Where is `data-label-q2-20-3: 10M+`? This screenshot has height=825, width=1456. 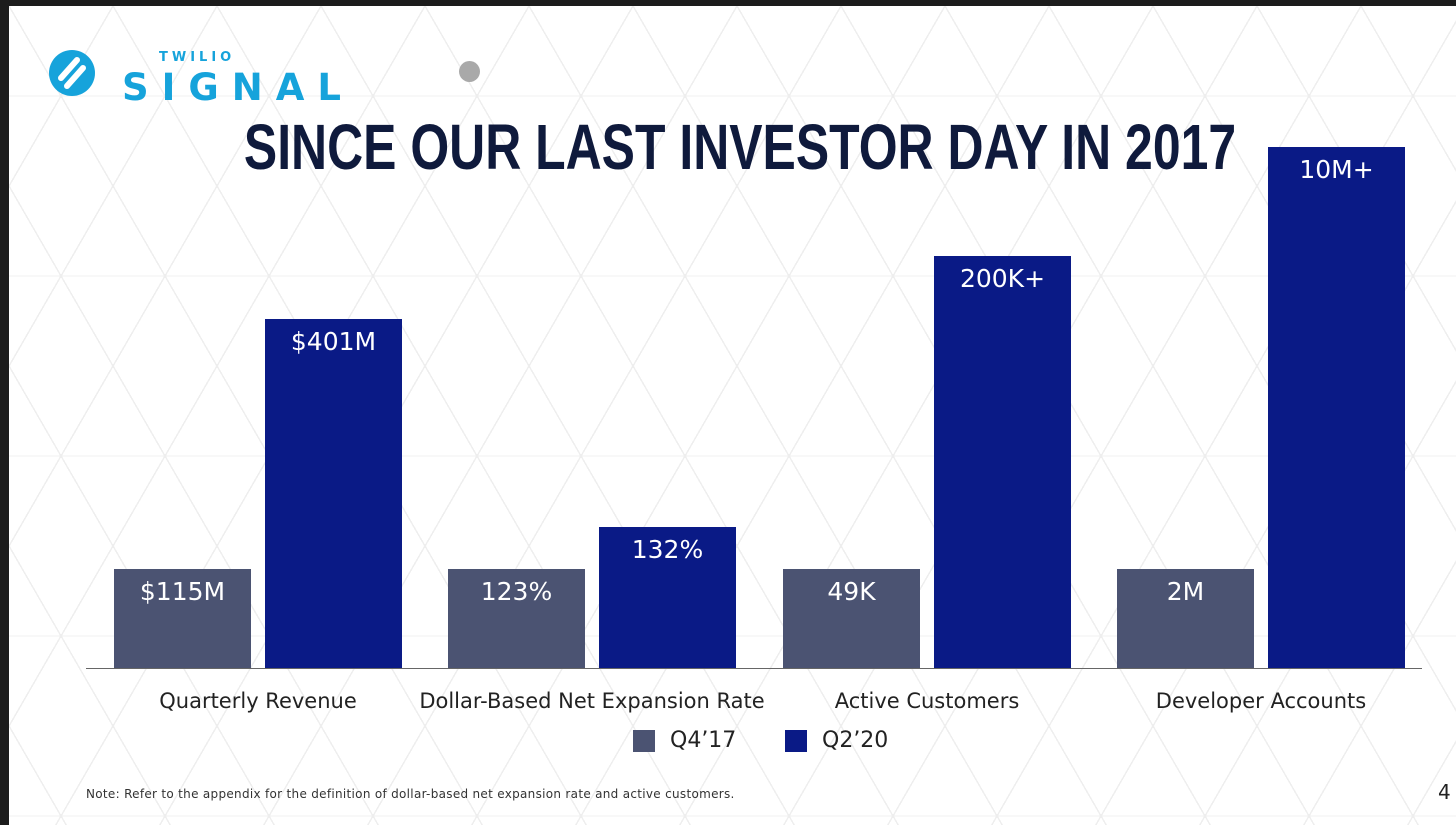
data-label-q2-20-3: 10M+ is located at coordinates (1336, 169).